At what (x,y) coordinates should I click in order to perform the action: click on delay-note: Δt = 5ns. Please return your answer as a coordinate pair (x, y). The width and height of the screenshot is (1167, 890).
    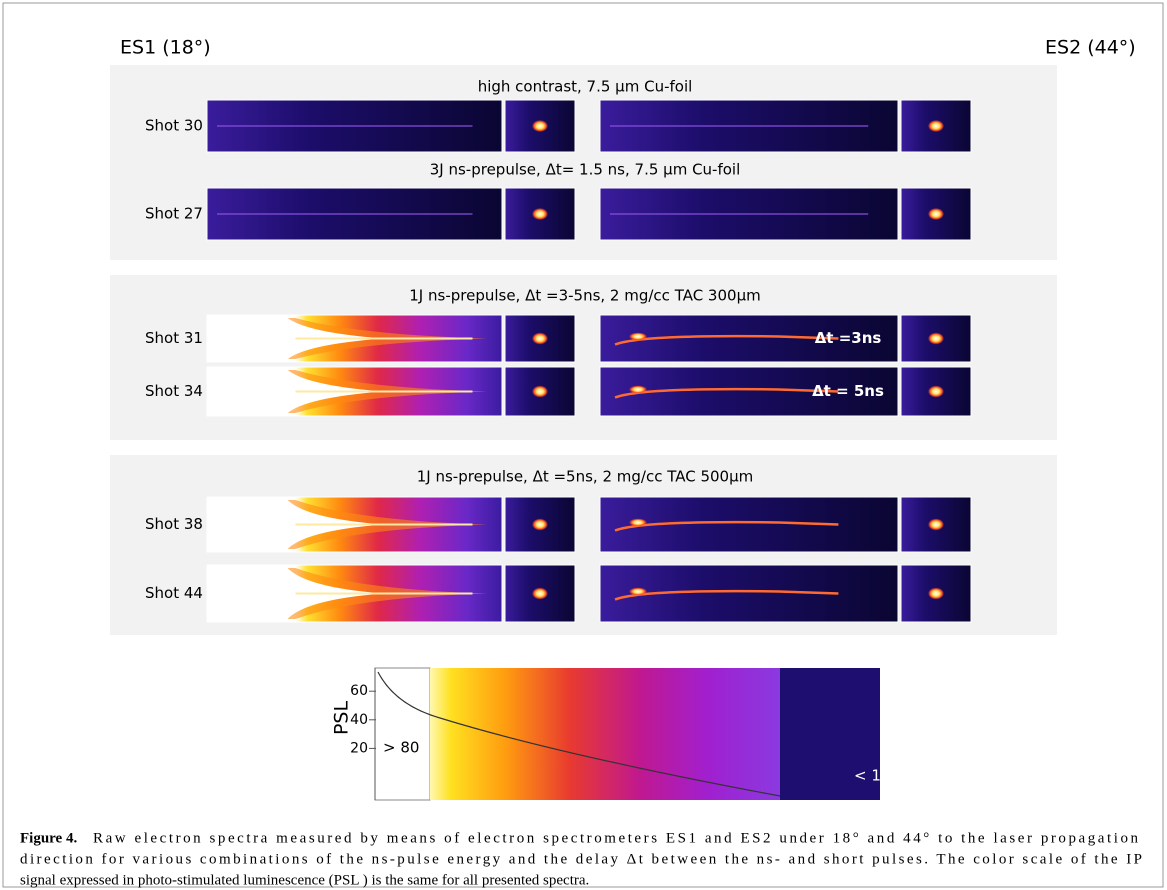
    Looking at the image, I should click on (848, 391).